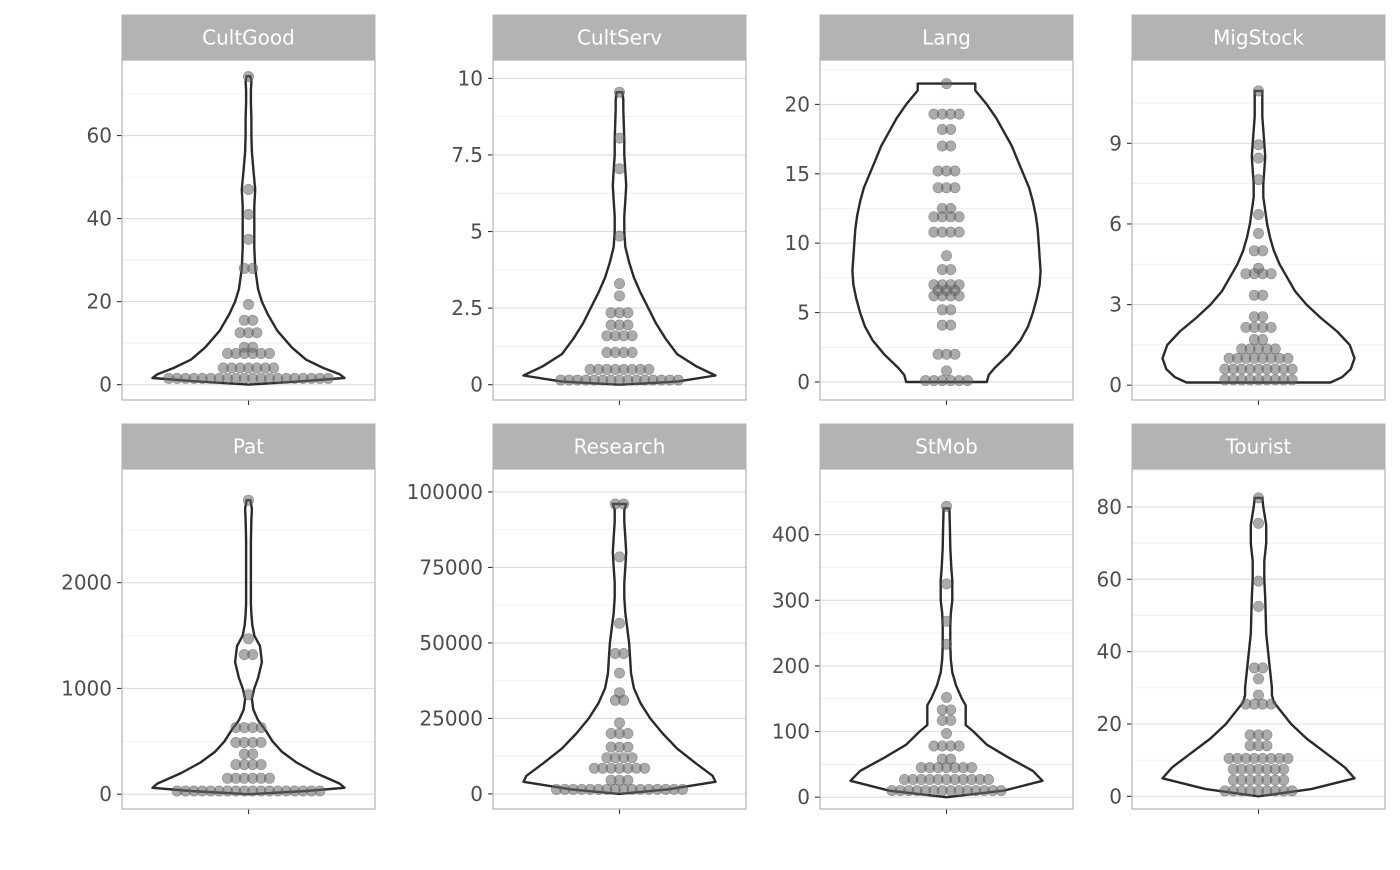  What do you see at coordinates (1241, 618) in the screenshot?
I see `facet-panel-tourist: Tourist 0 20 40 60 80` at bounding box center [1241, 618].